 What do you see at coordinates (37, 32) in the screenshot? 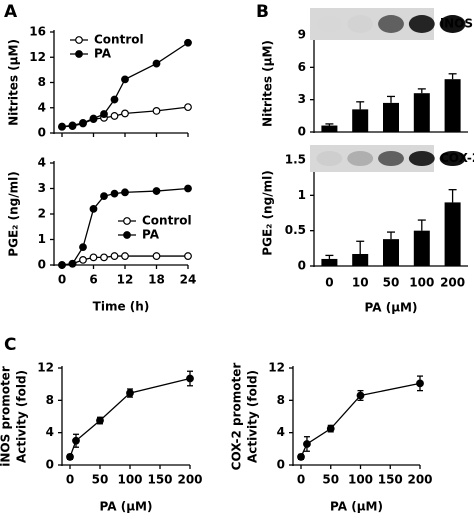
I see `y-tick-label: 16` at bounding box center [37, 32].